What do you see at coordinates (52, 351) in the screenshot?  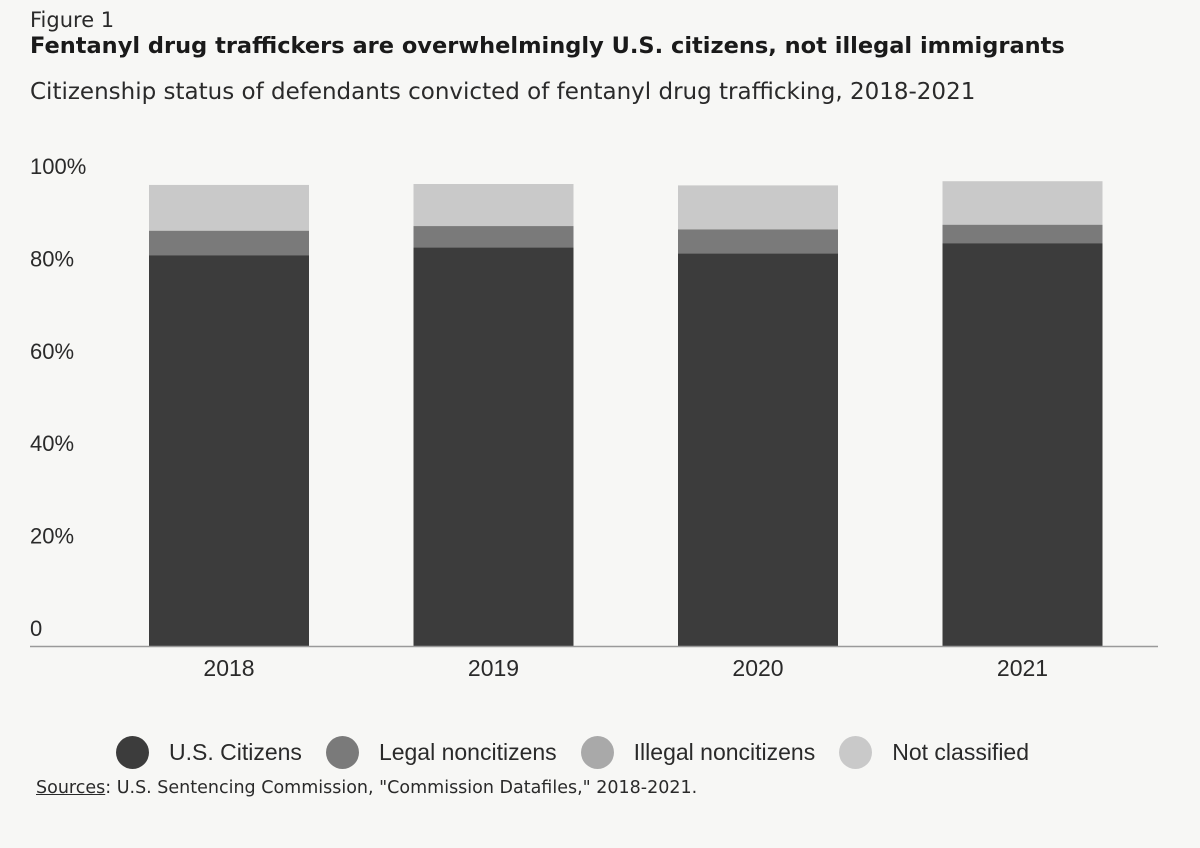 I see `y-tick-label: 60%` at bounding box center [52, 351].